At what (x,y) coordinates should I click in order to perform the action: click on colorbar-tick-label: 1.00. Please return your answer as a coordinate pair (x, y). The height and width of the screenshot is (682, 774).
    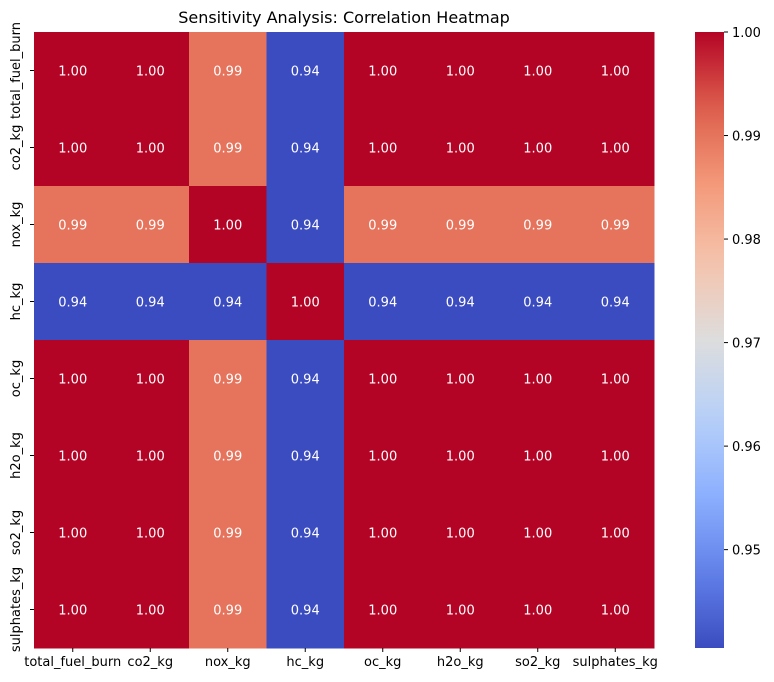
    Looking at the image, I should click on (746, 33).